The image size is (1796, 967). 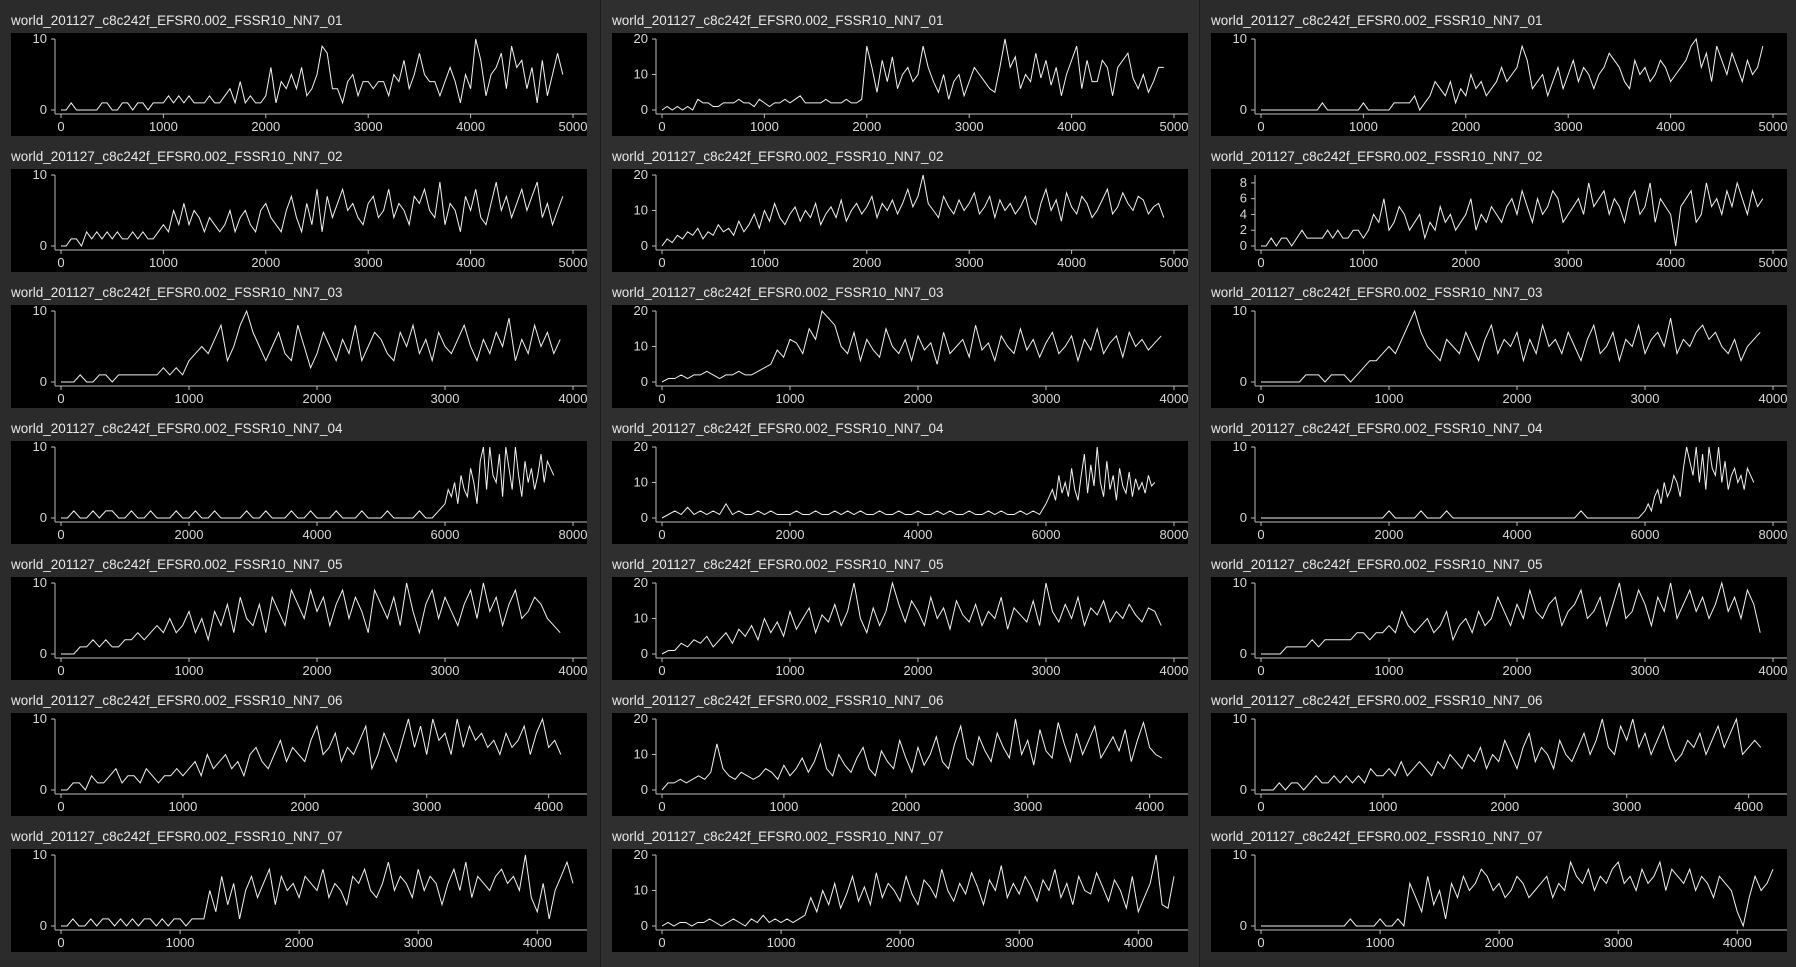 I want to click on line-chart: 0 10 0 1000 2000 3000 4000 5000, so click(x=1510, y=83).